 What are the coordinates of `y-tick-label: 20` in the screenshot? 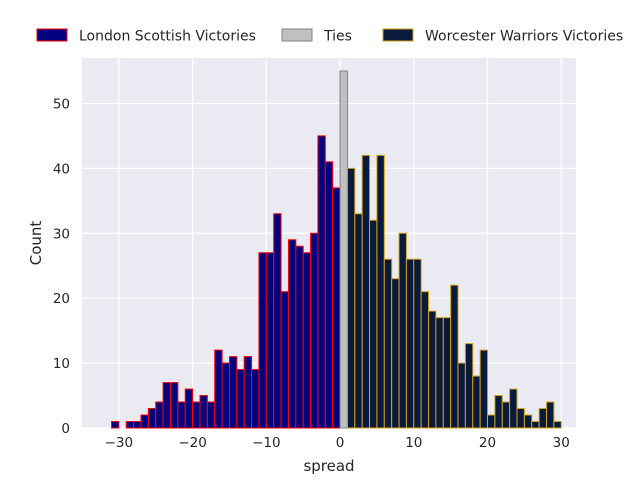 It's located at (61, 299).